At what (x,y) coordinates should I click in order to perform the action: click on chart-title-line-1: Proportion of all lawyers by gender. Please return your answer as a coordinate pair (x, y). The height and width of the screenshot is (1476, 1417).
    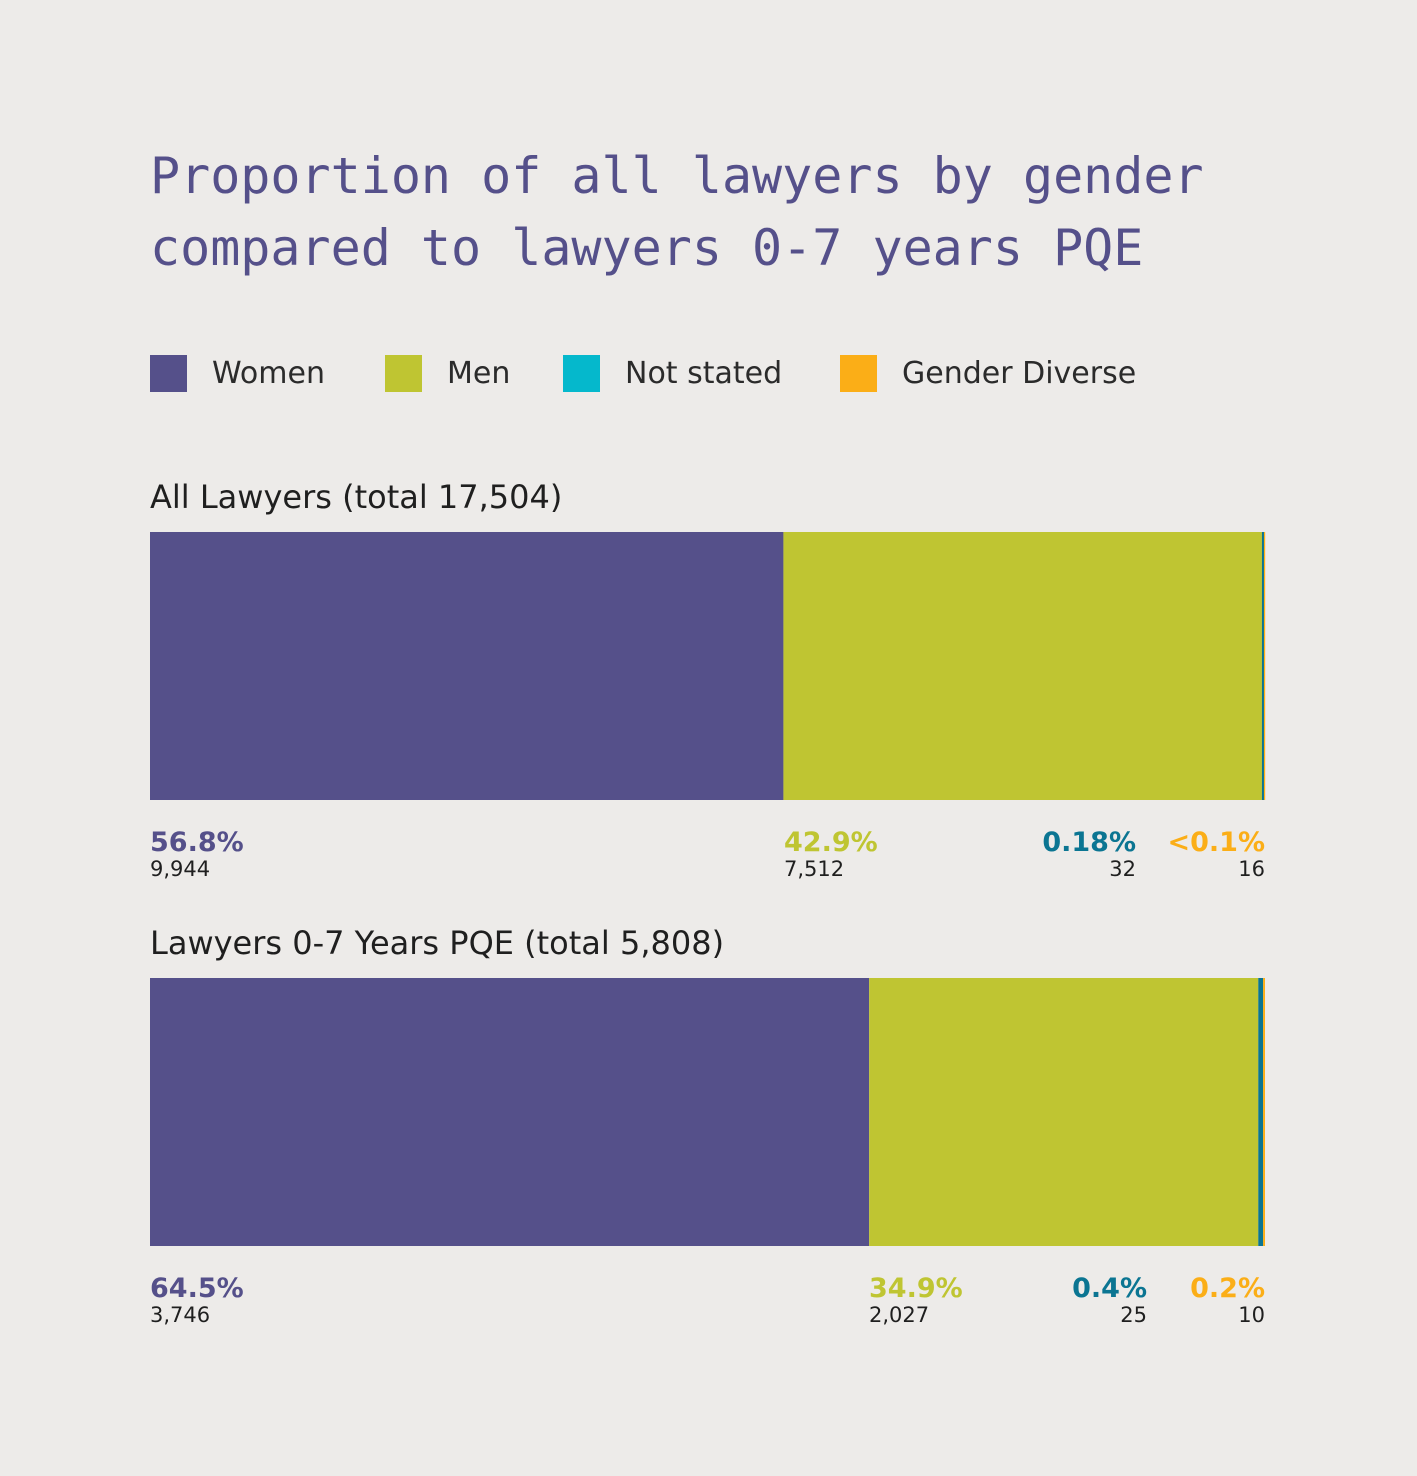
    Looking at the image, I should click on (677, 176).